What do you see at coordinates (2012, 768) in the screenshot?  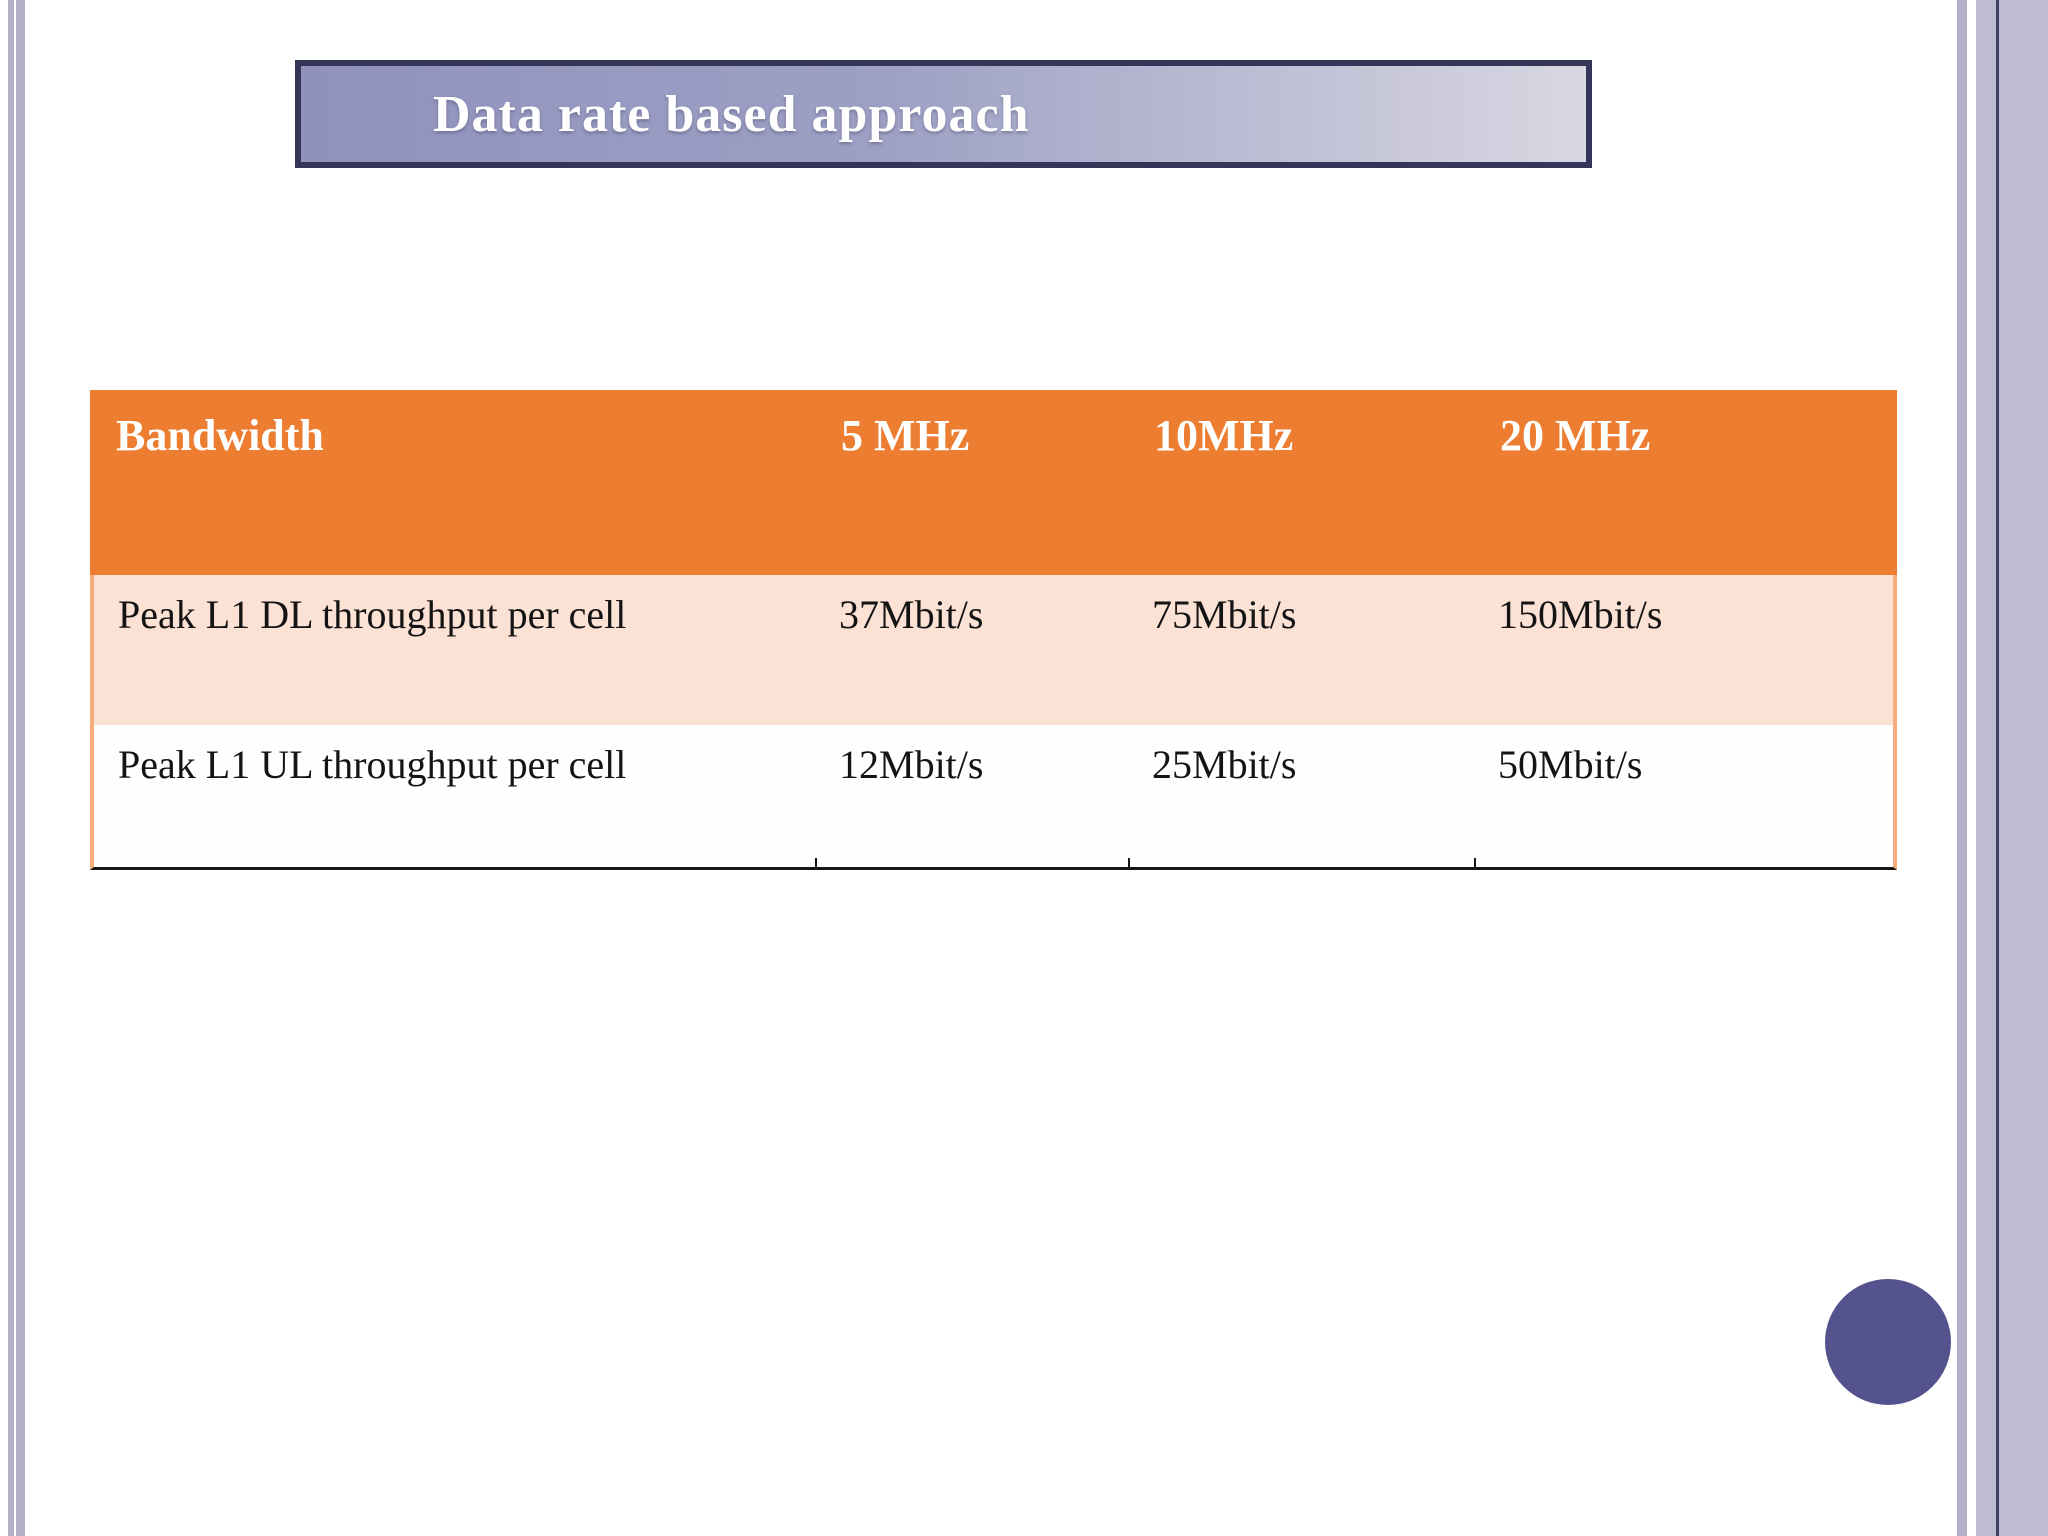 I see `right-border-stripe-outer` at bounding box center [2012, 768].